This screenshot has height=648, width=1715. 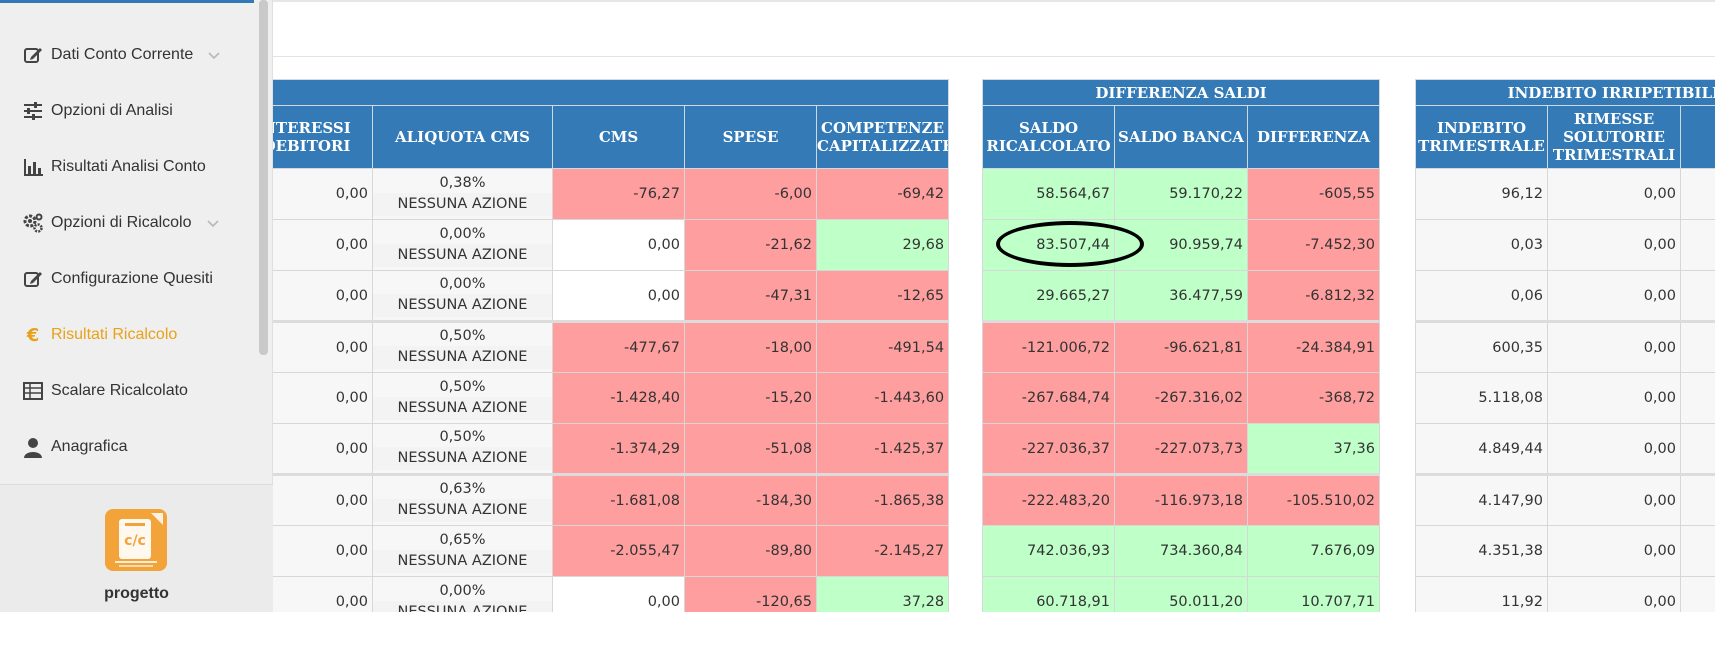 What do you see at coordinates (1048, 551) in the screenshot?
I see `saldo-ricalcolato-cell: 742.036,93` at bounding box center [1048, 551].